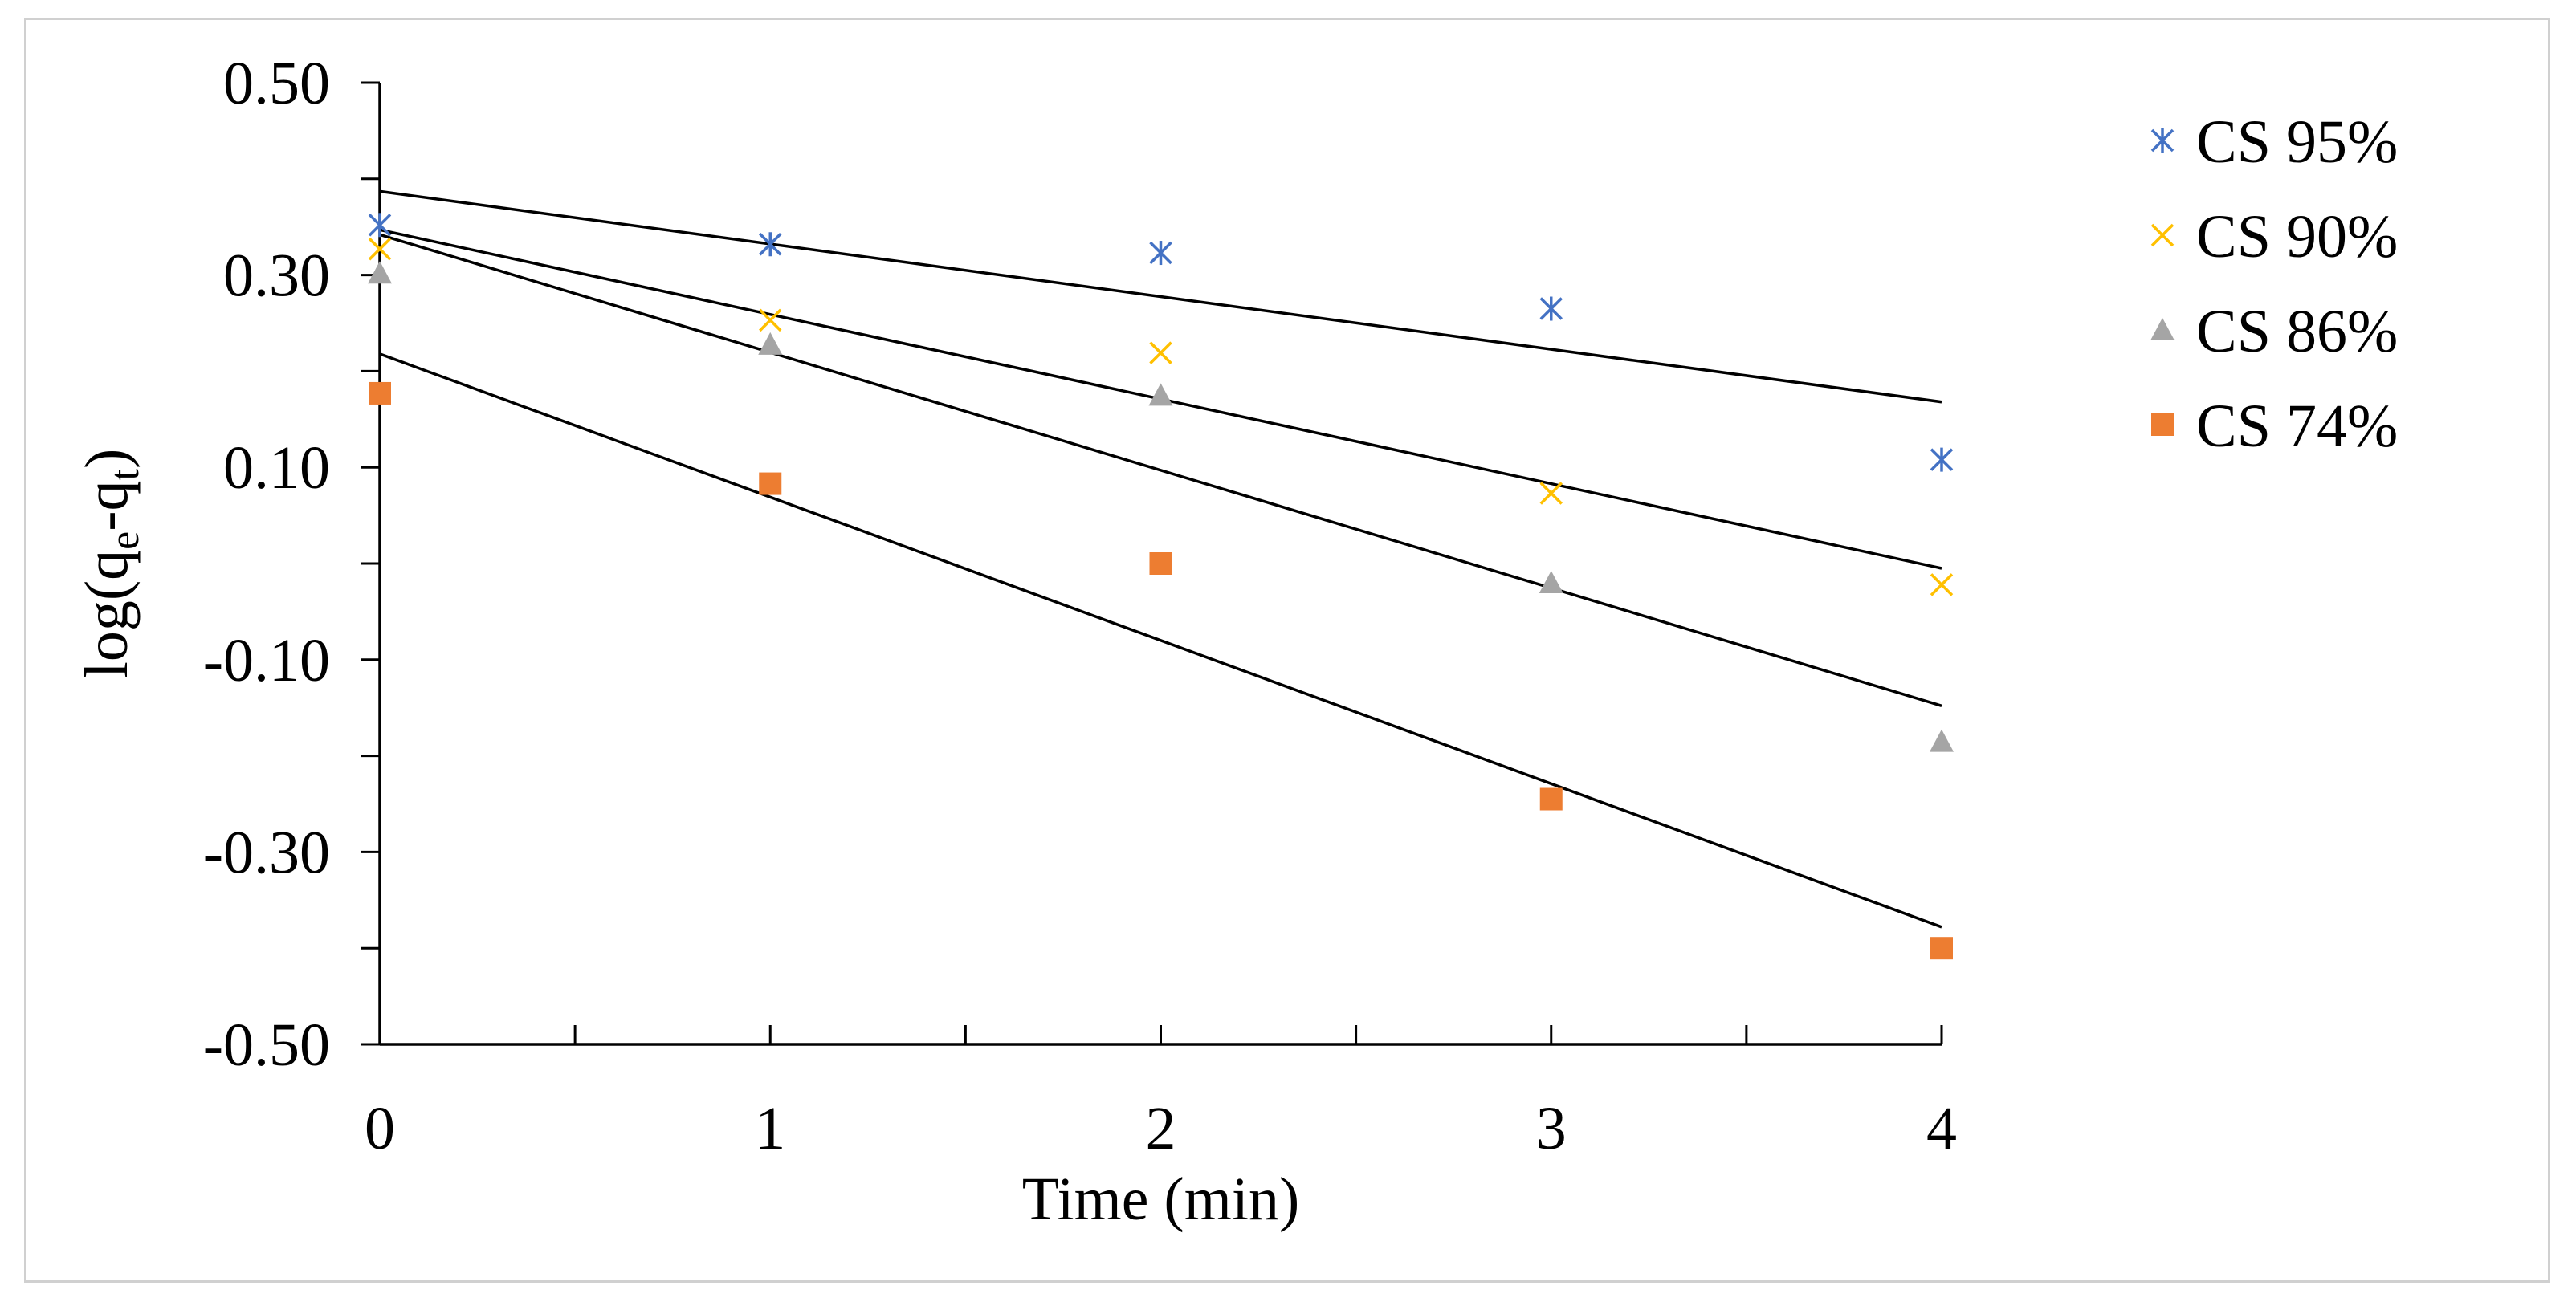 This screenshot has width=2576, height=1302. What do you see at coordinates (266, 852) in the screenshot?
I see `y-tick-label: -0.30` at bounding box center [266, 852].